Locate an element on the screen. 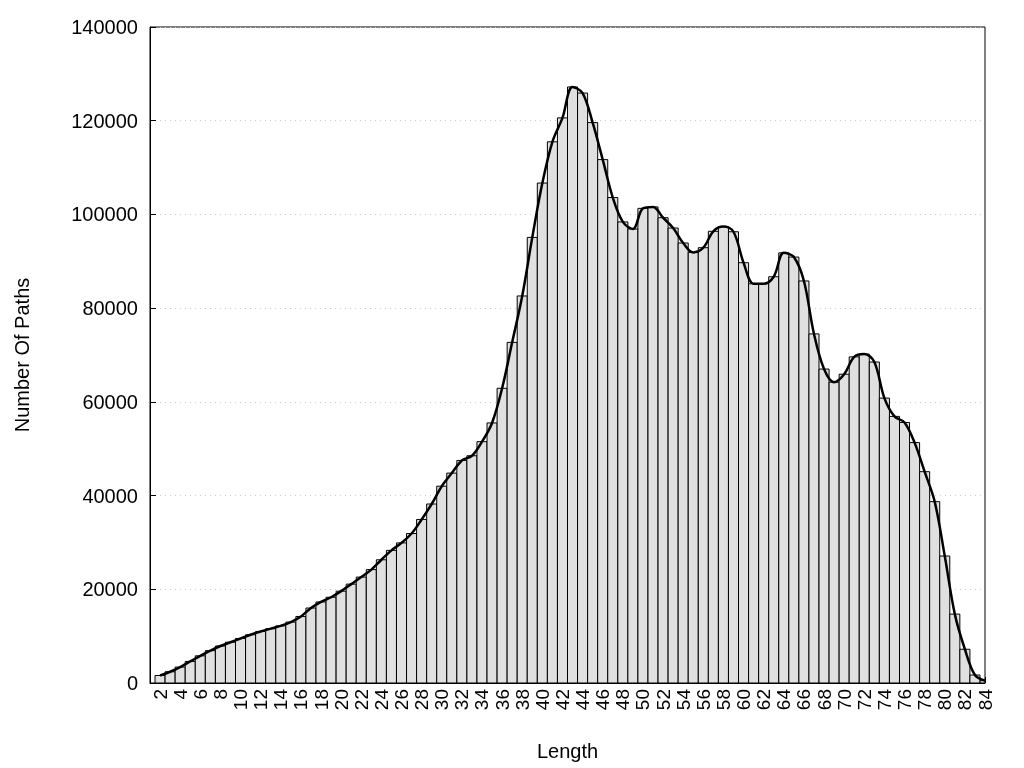 The image size is (1024, 768). x-tick-label: 70 is located at coordinates (844, 700).